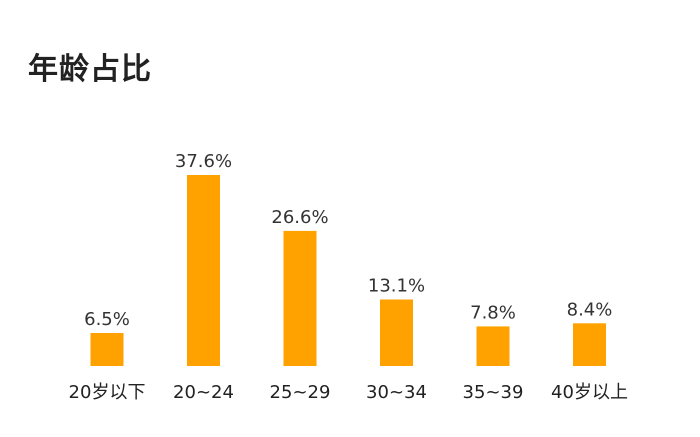 Image resolution: width=700 pixels, height=437 pixels. I want to click on data-label-4: 7.8%, so click(493, 312).